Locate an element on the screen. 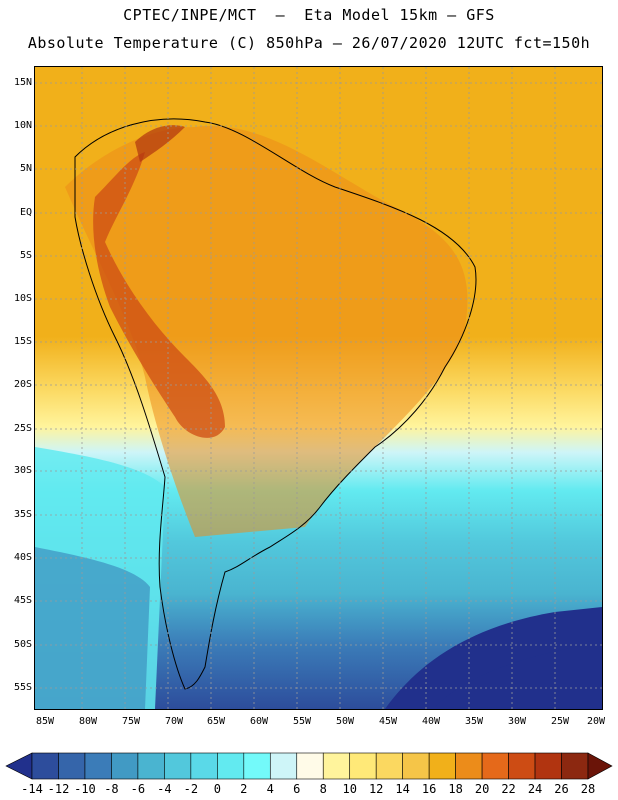 This screenshot has height=800, width=618. lat-label: 35S is located at coordinates (22, 514).